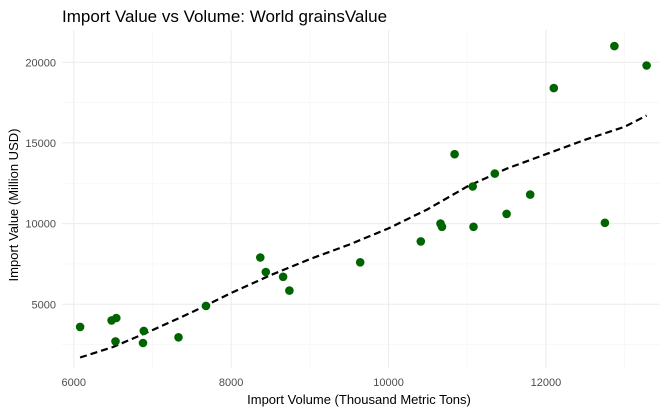 The image size is (668, 413). Describe the element at coordinates (44, 305) in the screenshot. I see `y-tick-label: 5000` at that location.